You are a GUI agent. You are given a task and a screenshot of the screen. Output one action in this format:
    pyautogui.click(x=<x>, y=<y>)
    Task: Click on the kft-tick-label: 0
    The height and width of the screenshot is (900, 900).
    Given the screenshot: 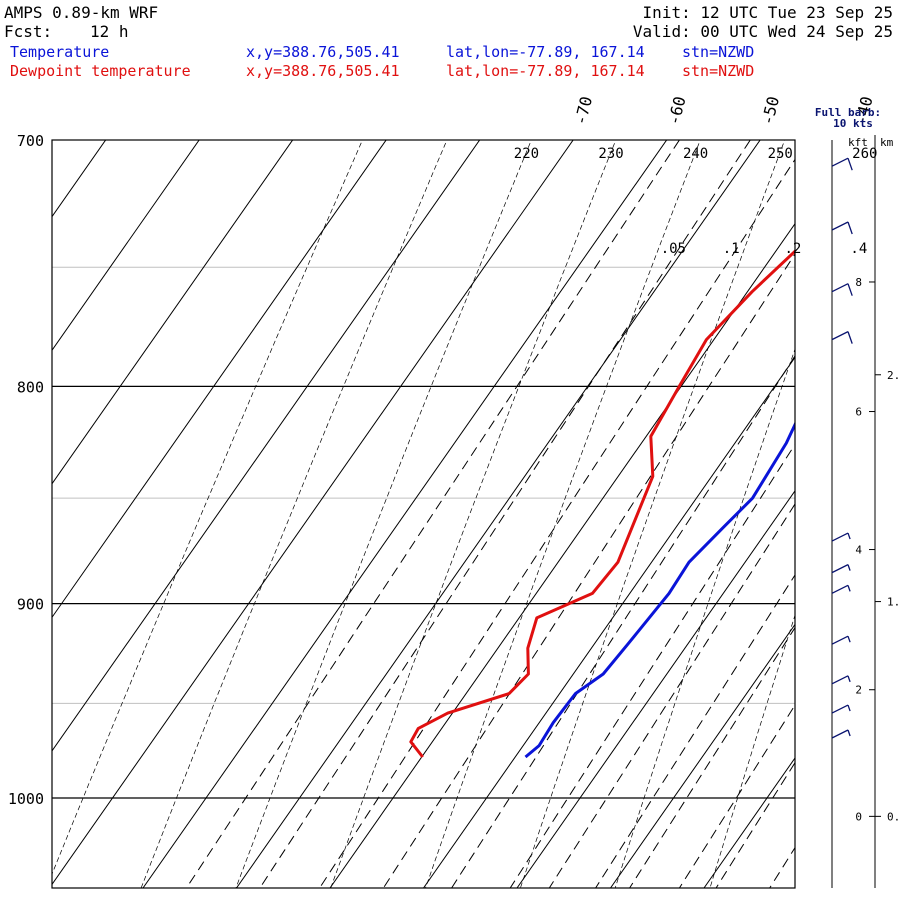 What is the action you would take?
    pyautogui.click(x=858, y=816)
    